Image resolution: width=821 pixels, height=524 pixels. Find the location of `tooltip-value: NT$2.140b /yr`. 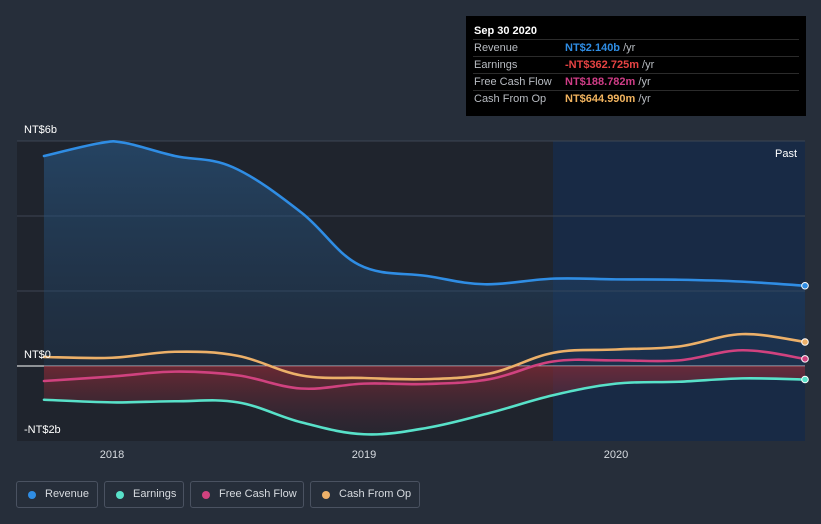

tooltip-value: NT$2.140b /yr is located at coordinates (600, 48).